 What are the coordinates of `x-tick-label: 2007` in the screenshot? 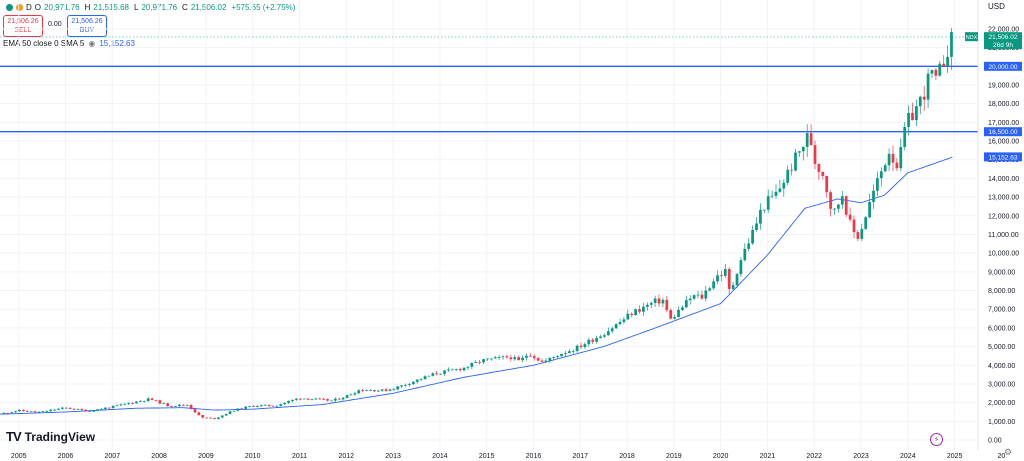 It's located at (113, 456).